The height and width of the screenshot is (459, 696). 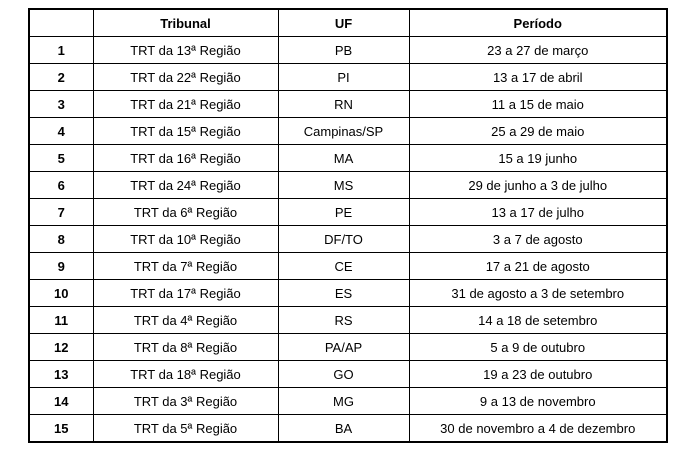 What do you see at coordinates (343, 266) in the screenshot?
I see `uf-cell: CE` at bounding box center [343, 266].